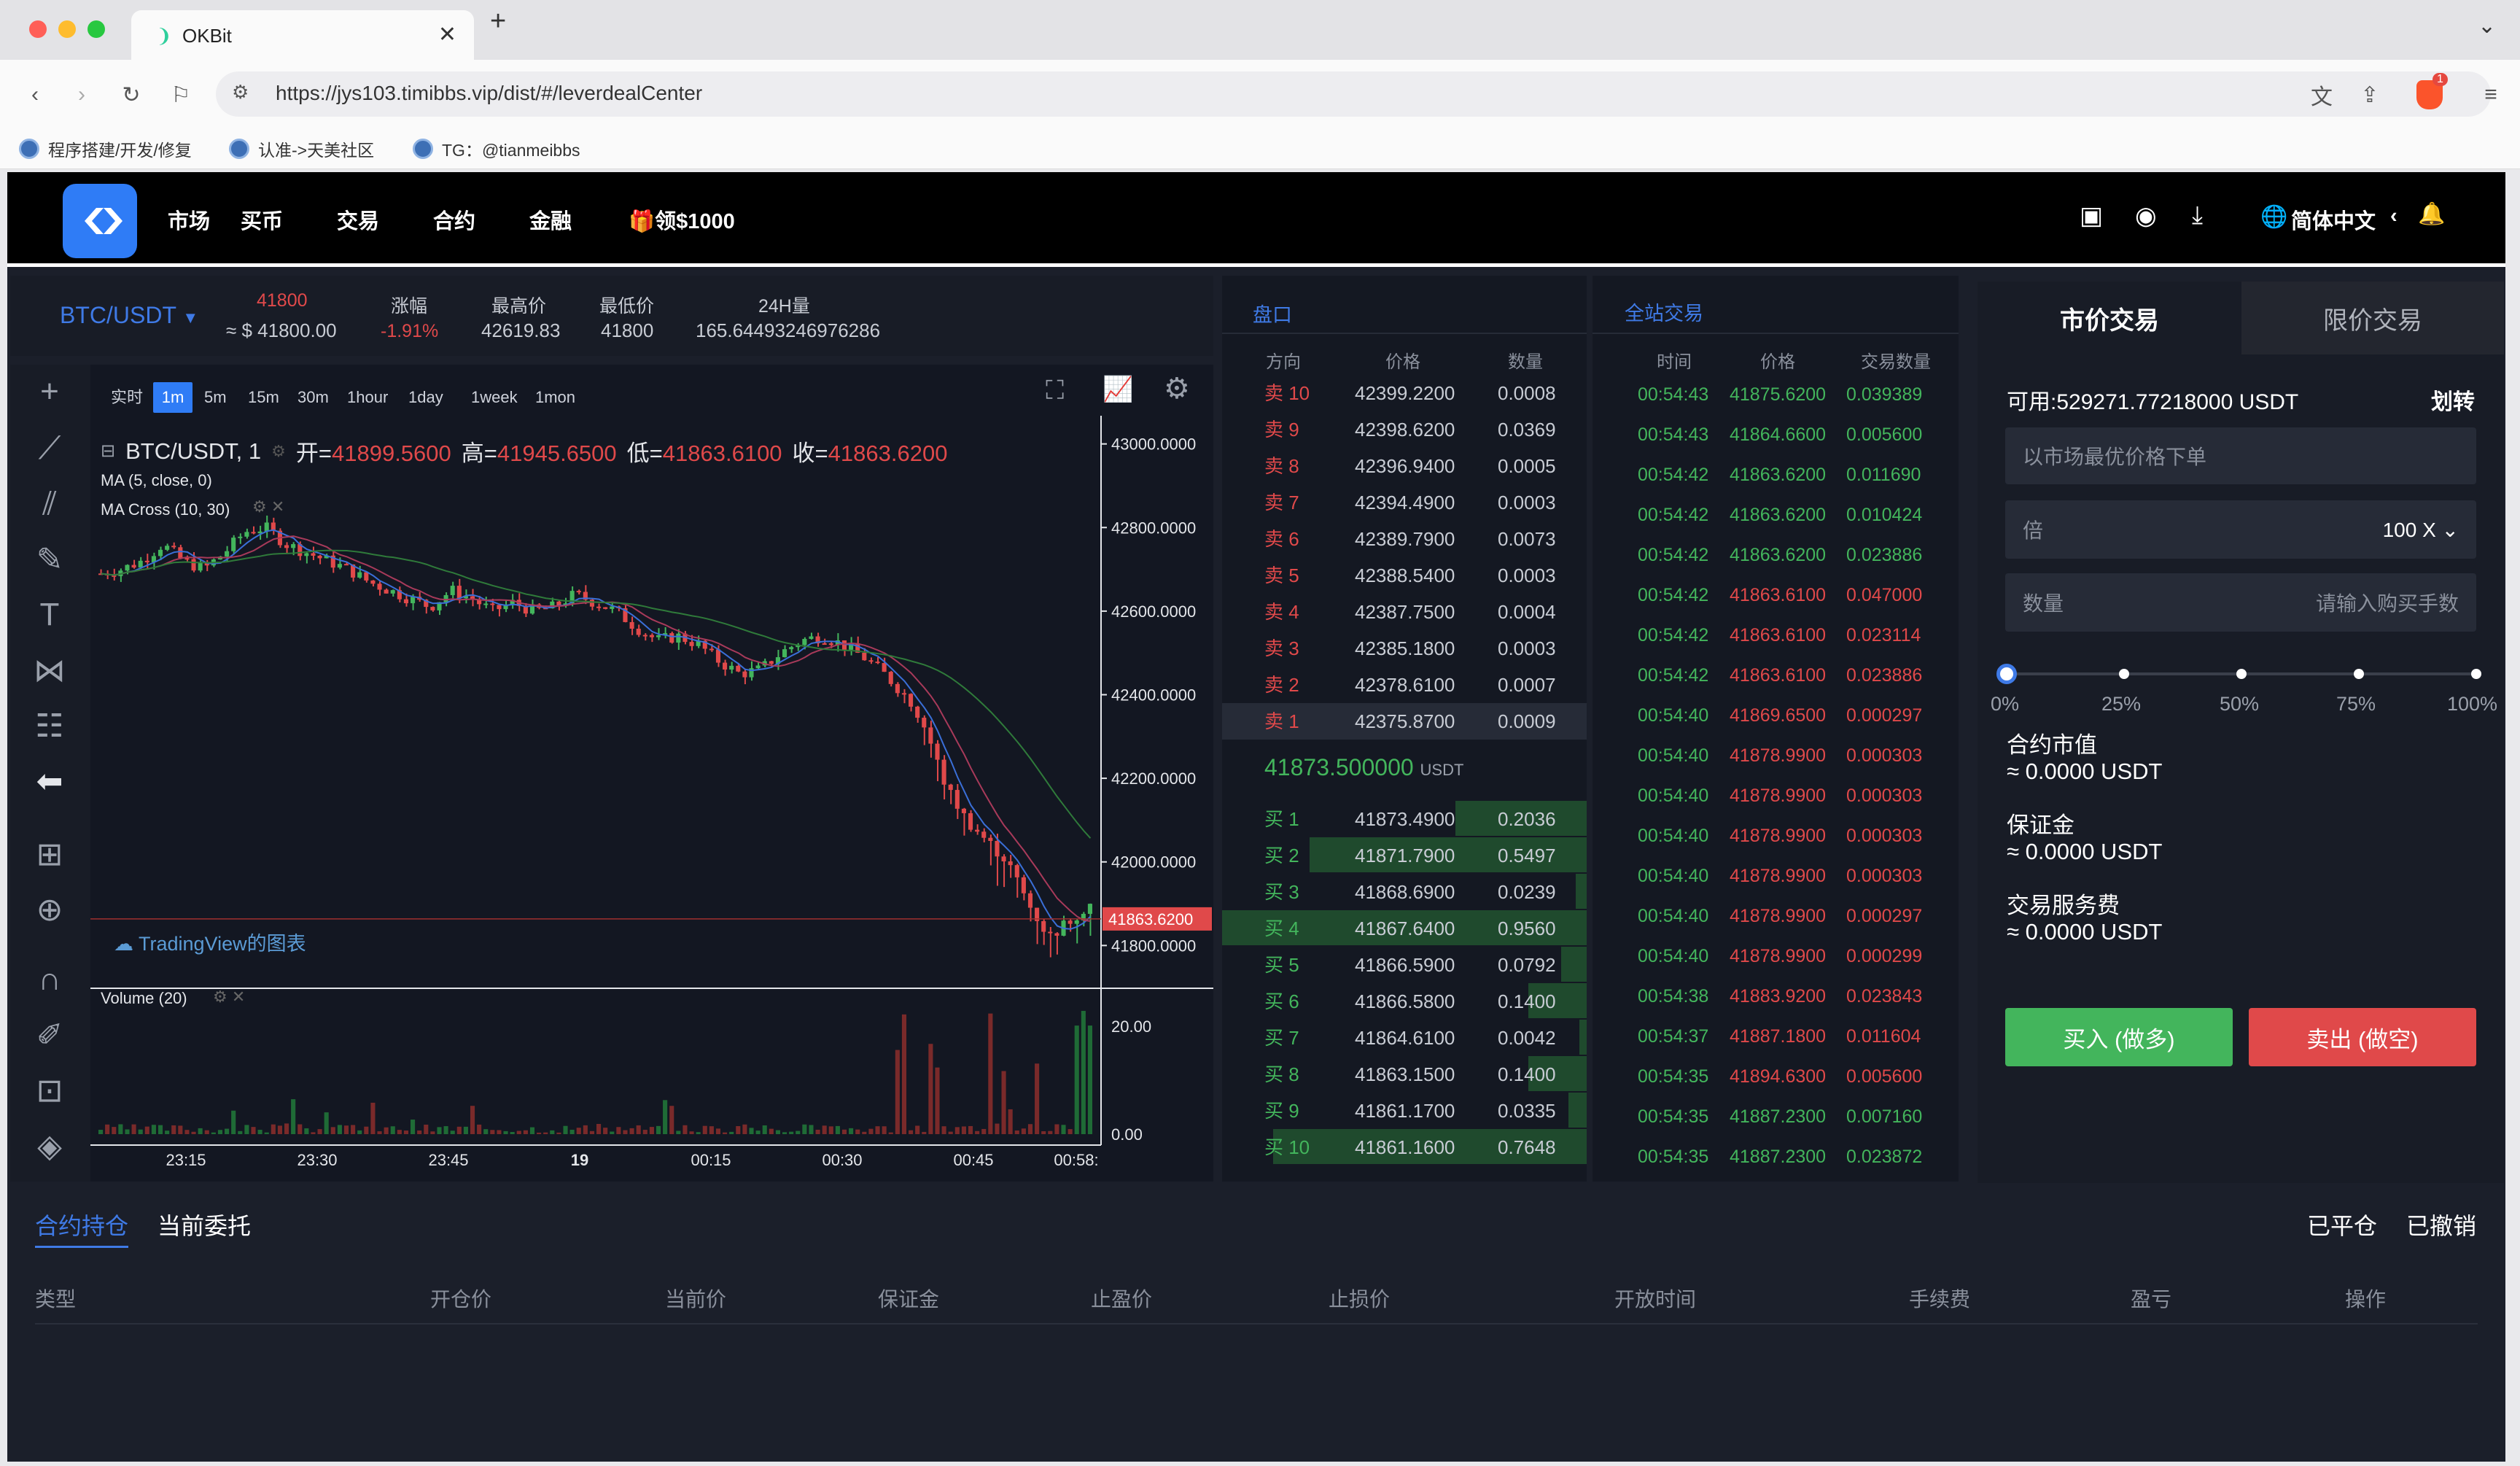 The height and width of the screenshot is (1466, 2520). I want to click on magnet-icon: ∩, so click(49, 979).